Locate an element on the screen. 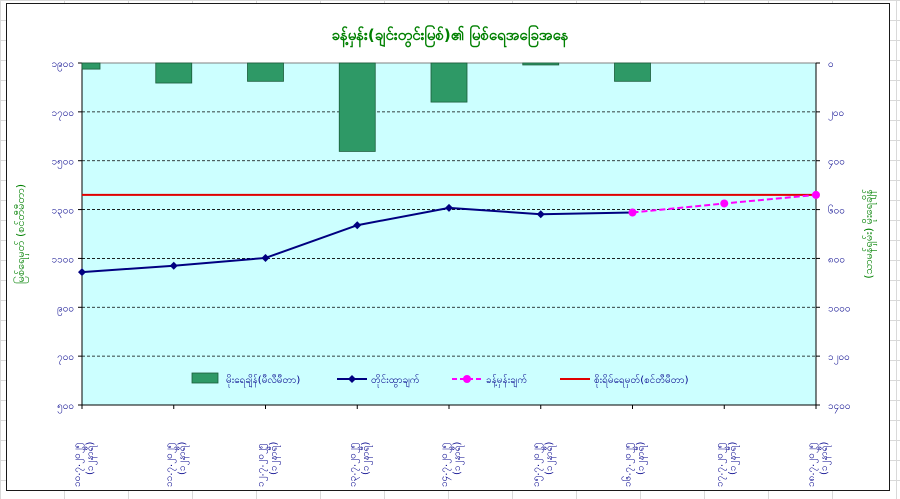  right-tick-label: ၁၀၀၀ is located at coordinates (839, 308).